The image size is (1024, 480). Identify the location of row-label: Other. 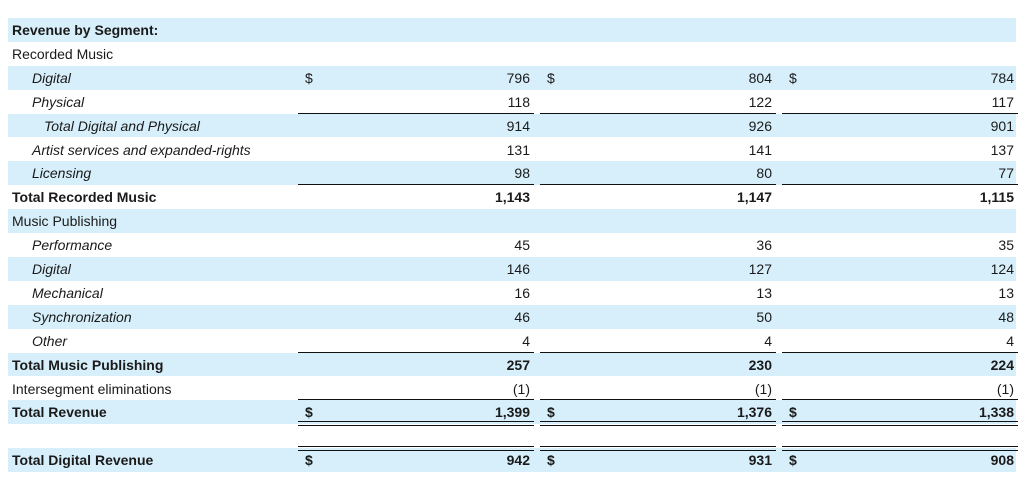
(50, 340).